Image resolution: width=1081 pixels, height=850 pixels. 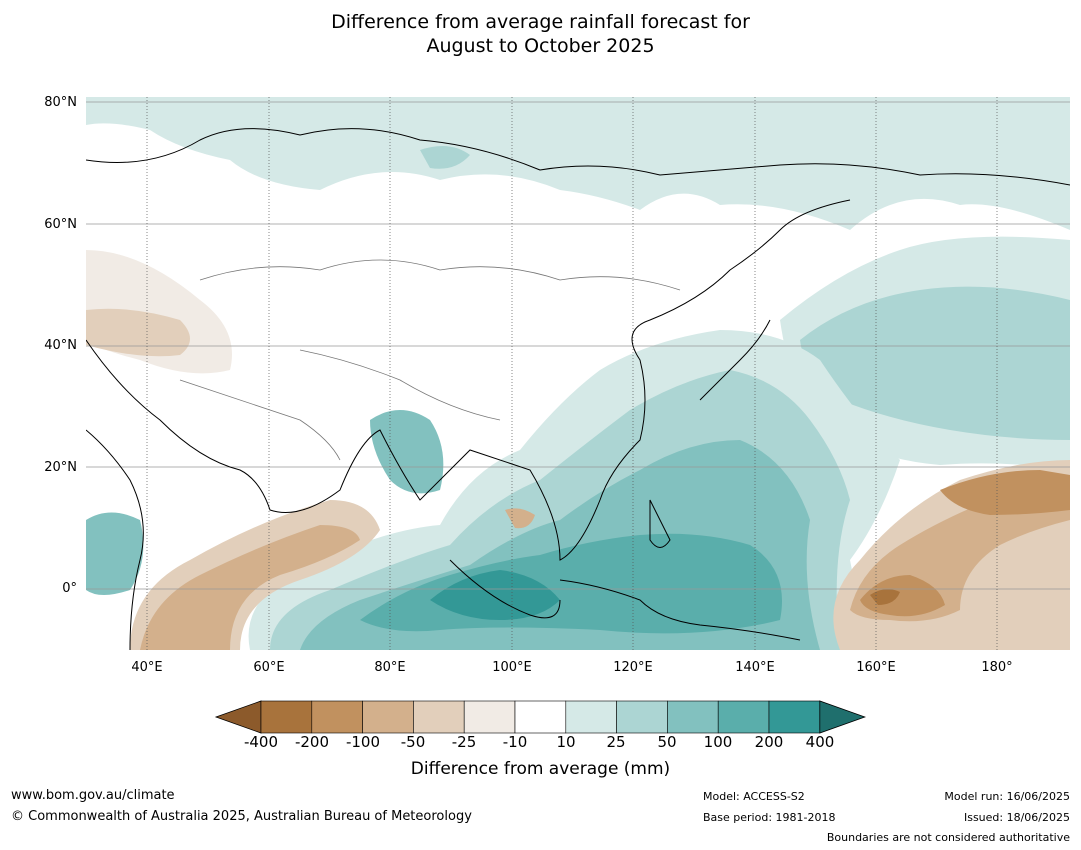 I want to click on colorbar-label: Difference from average (mm), so click(x=540, y=769).